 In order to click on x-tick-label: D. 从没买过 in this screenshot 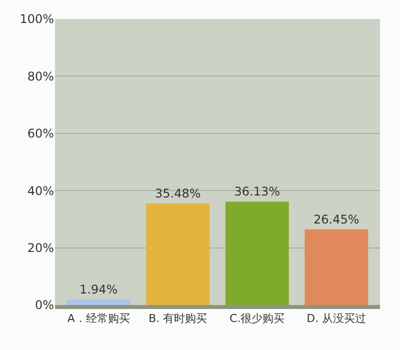, I will do `click(336, 319)`.